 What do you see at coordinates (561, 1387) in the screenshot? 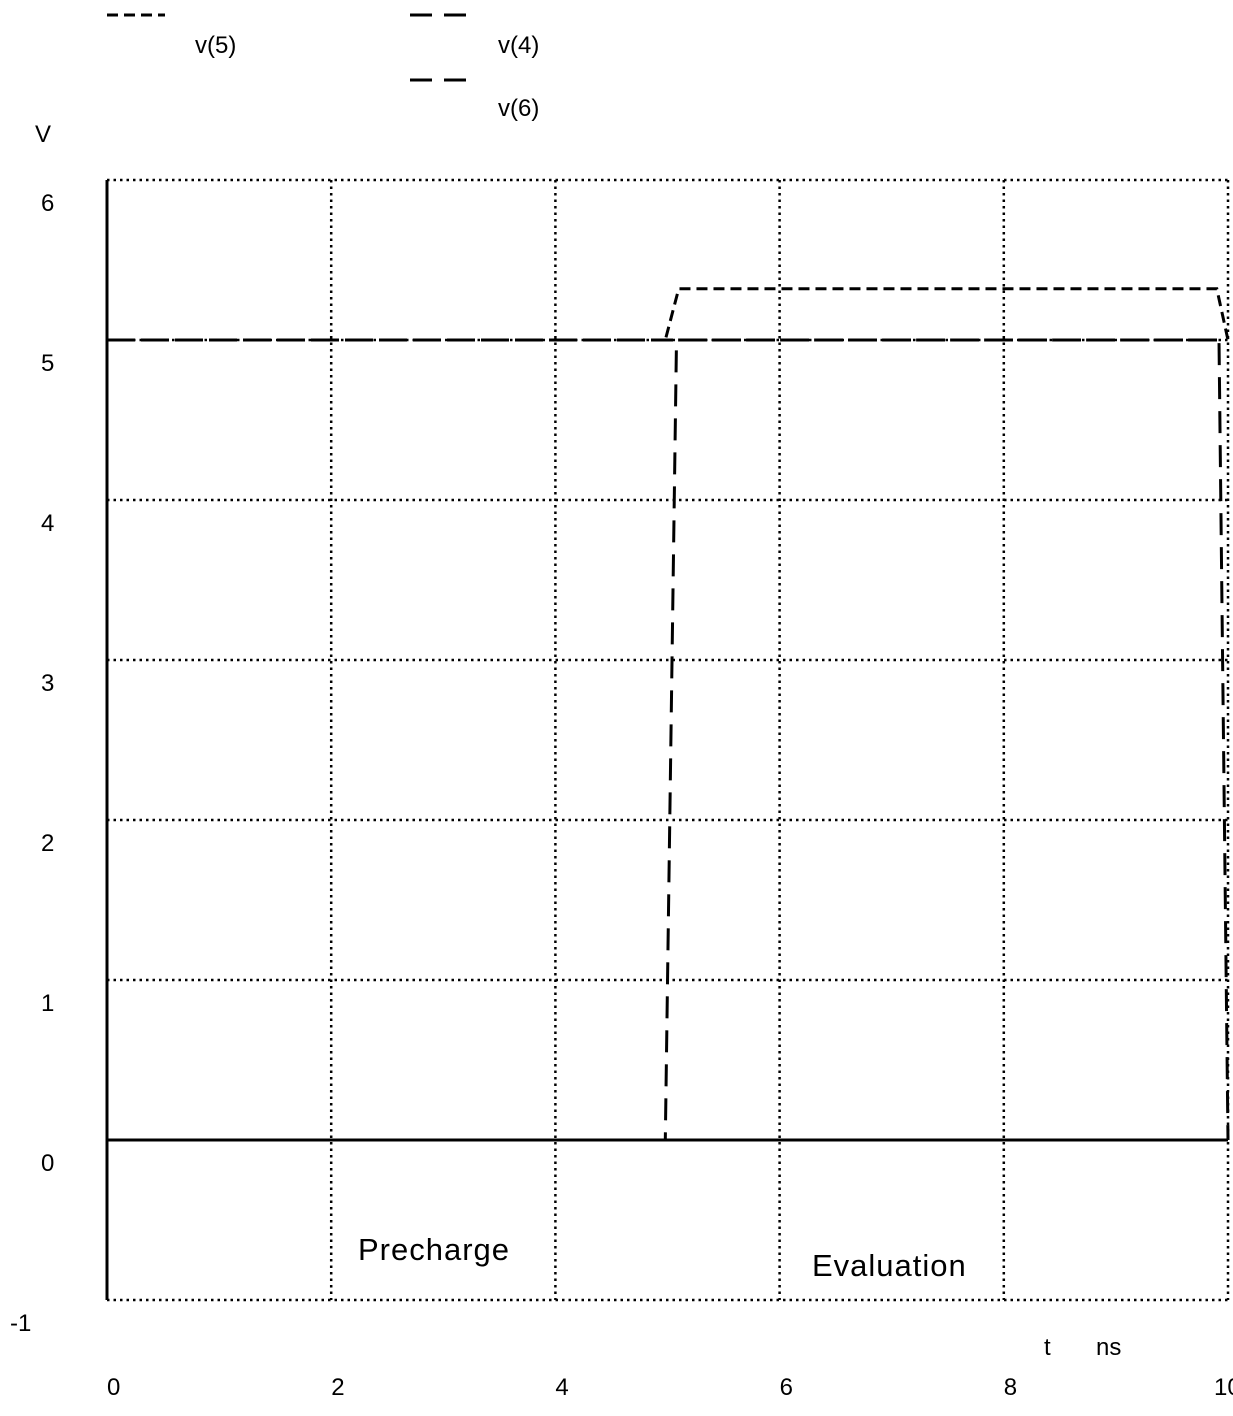
I see `x-tick-label: 4` at bounding box center [561, 1387].